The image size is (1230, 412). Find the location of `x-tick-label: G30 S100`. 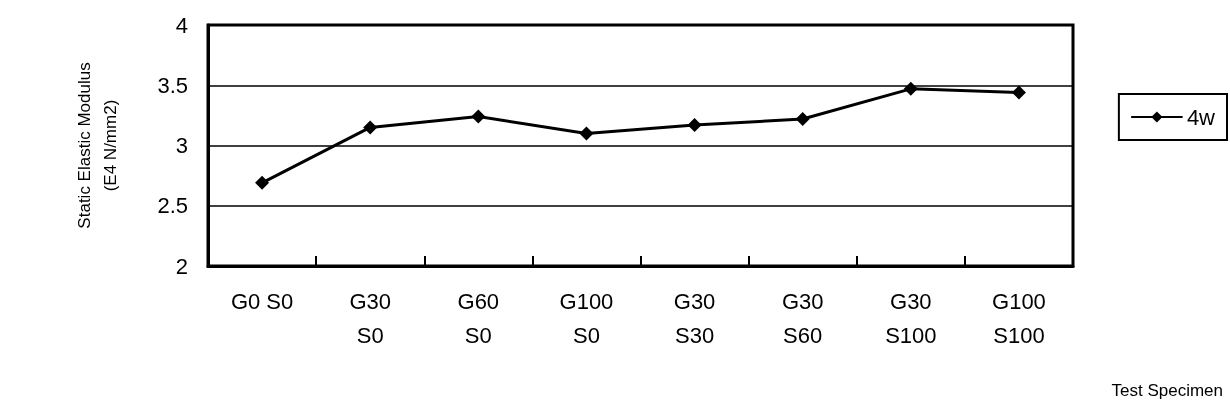

x-tick-label: G30 S100 is located at coordinates (911, 318).